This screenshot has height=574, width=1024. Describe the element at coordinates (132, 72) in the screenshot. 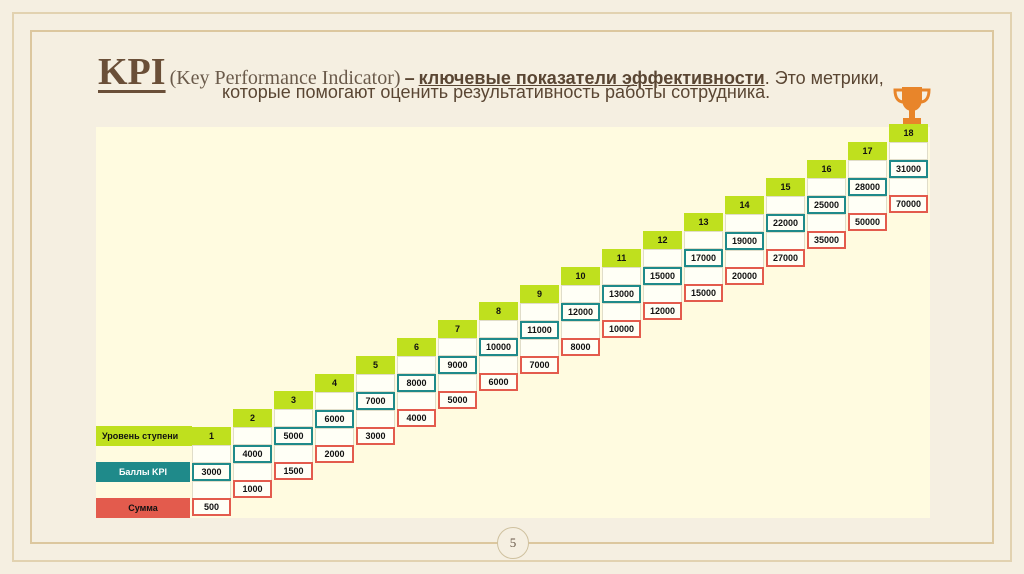

I see `kpi-heading: KPI` at that location.